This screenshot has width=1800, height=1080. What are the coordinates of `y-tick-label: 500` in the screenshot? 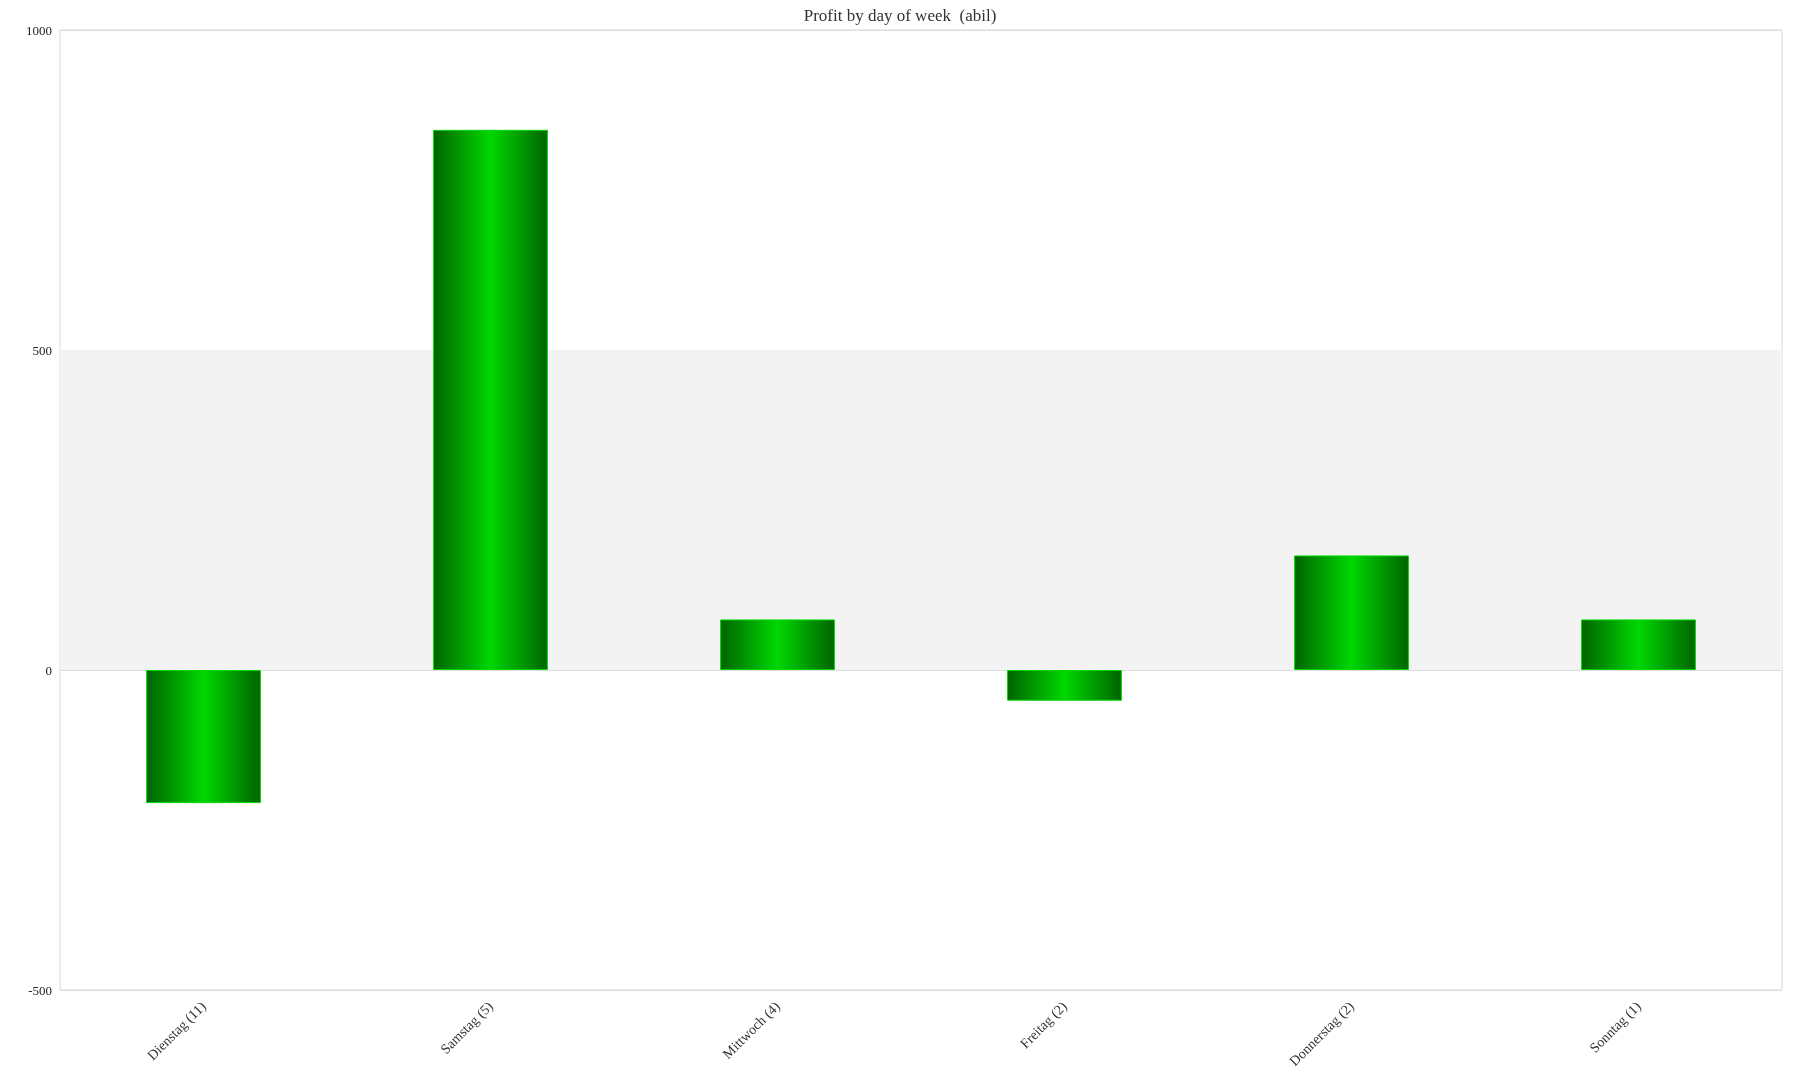 It's located at (42, 350).